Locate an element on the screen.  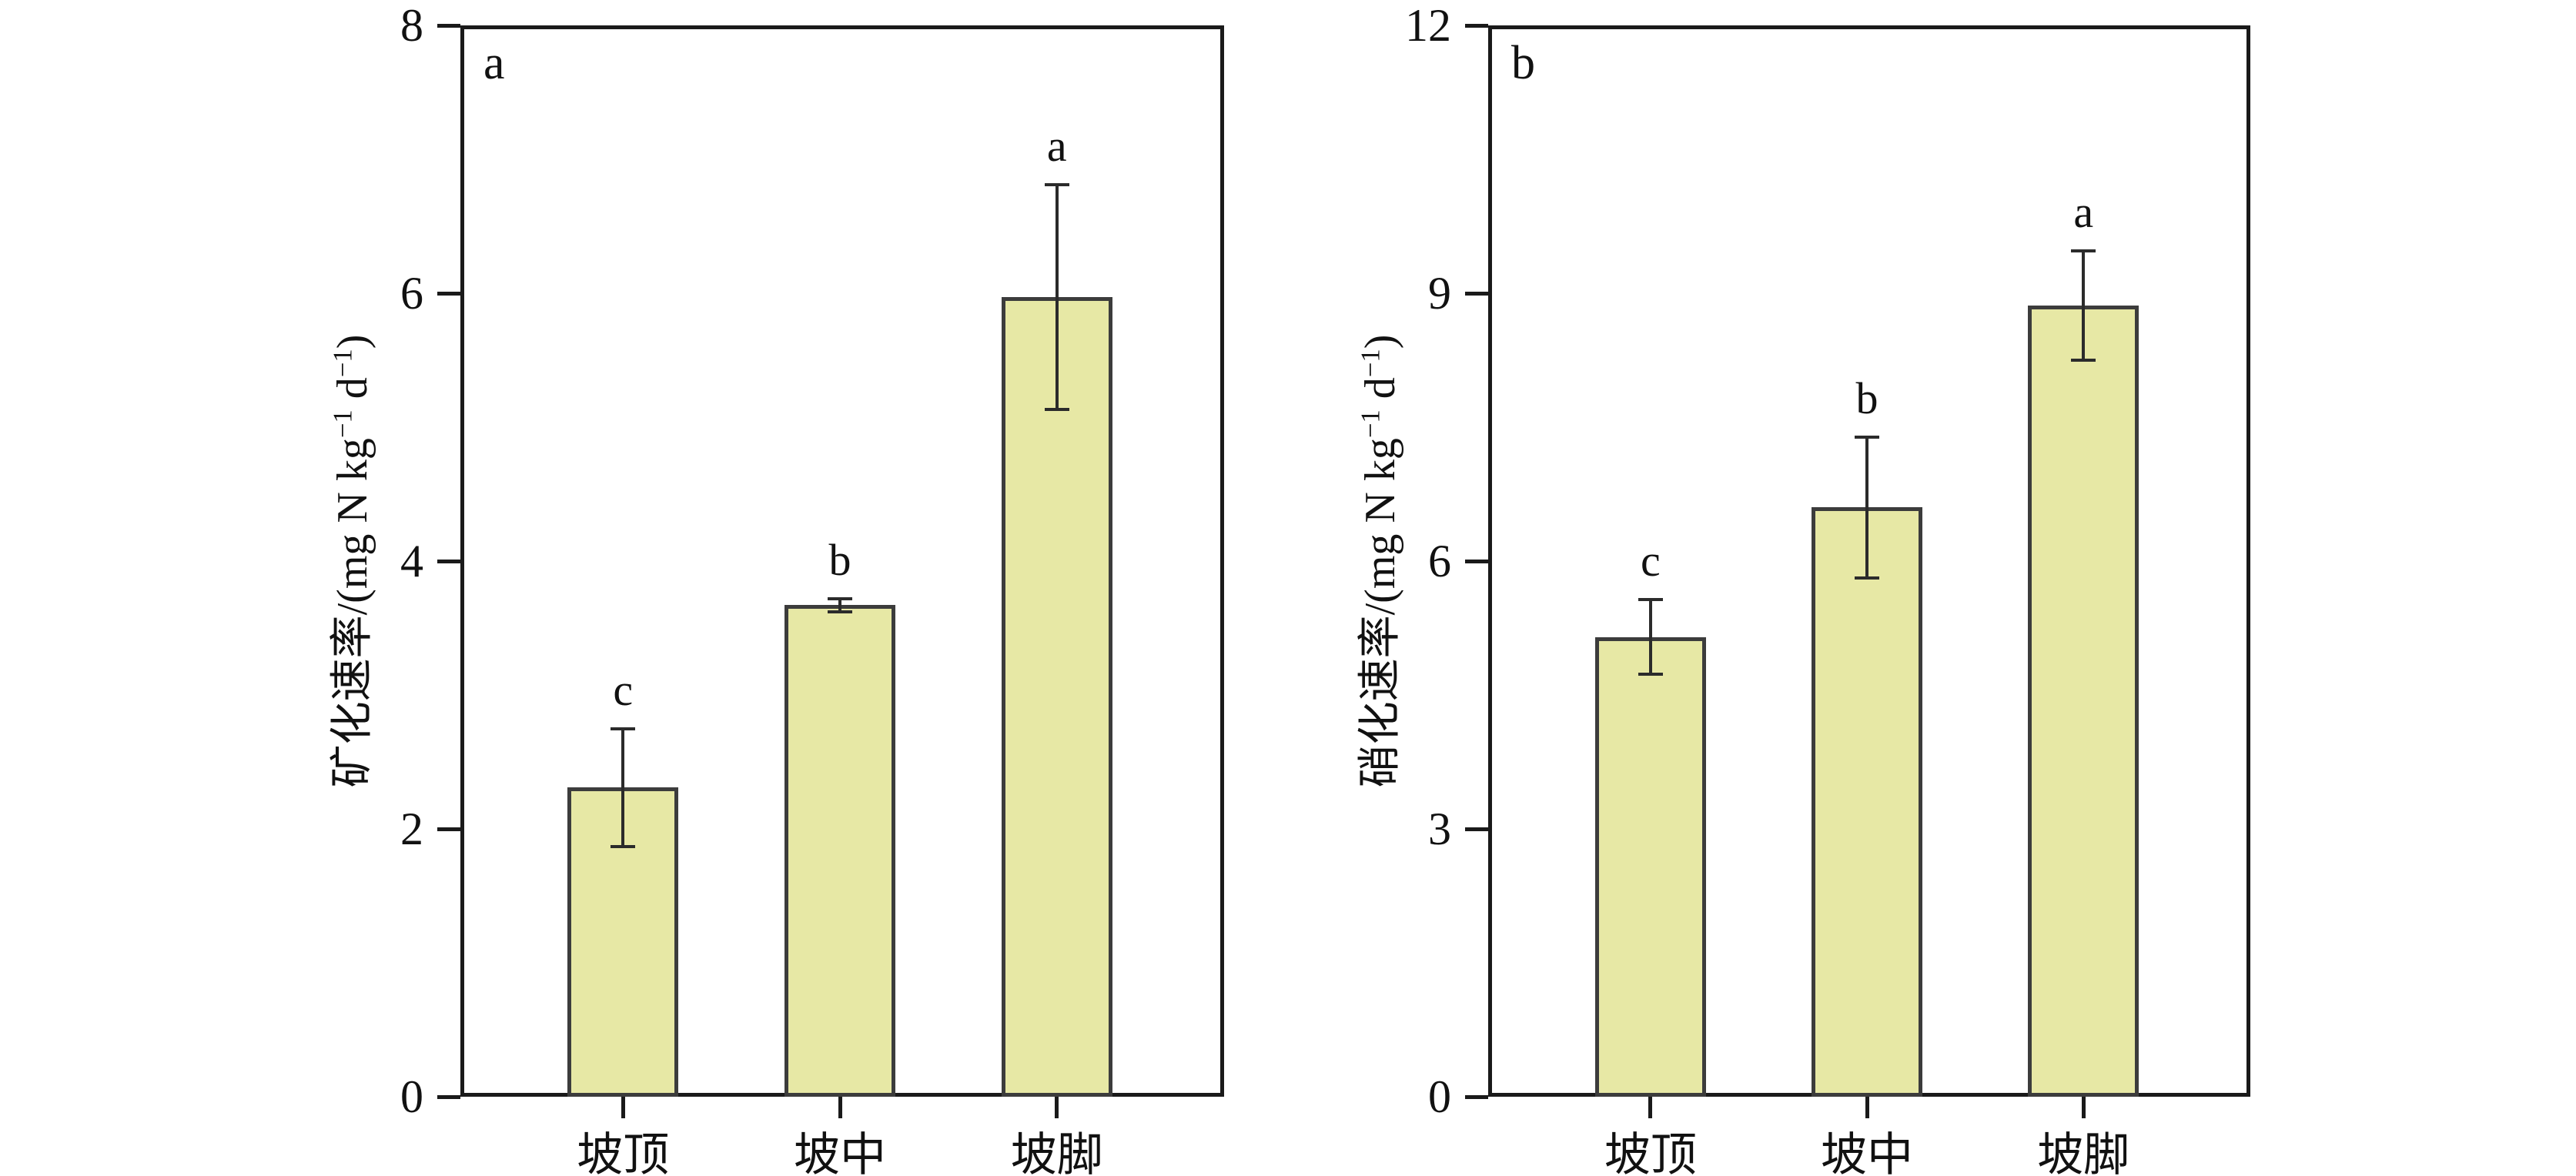
y-axis-title: 硝化速率/(mg N kg−1 d−1) is located at coordinates (1380, 561).